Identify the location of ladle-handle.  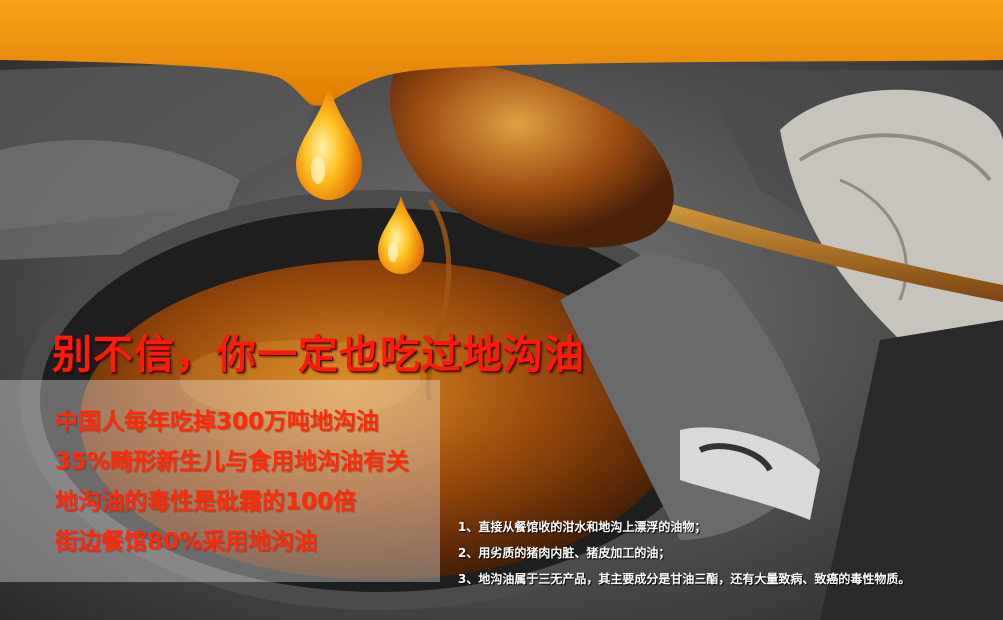
(821, 248).